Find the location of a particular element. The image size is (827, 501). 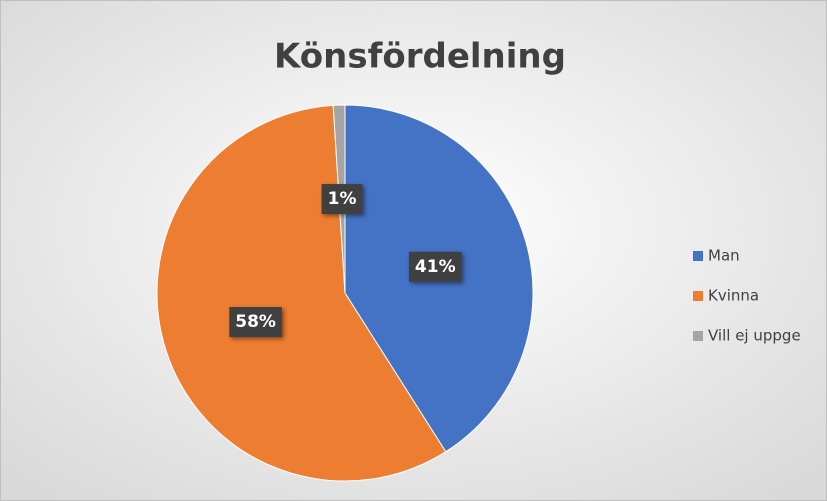

value-label-group: 1% is located at coordinates (342, 199).